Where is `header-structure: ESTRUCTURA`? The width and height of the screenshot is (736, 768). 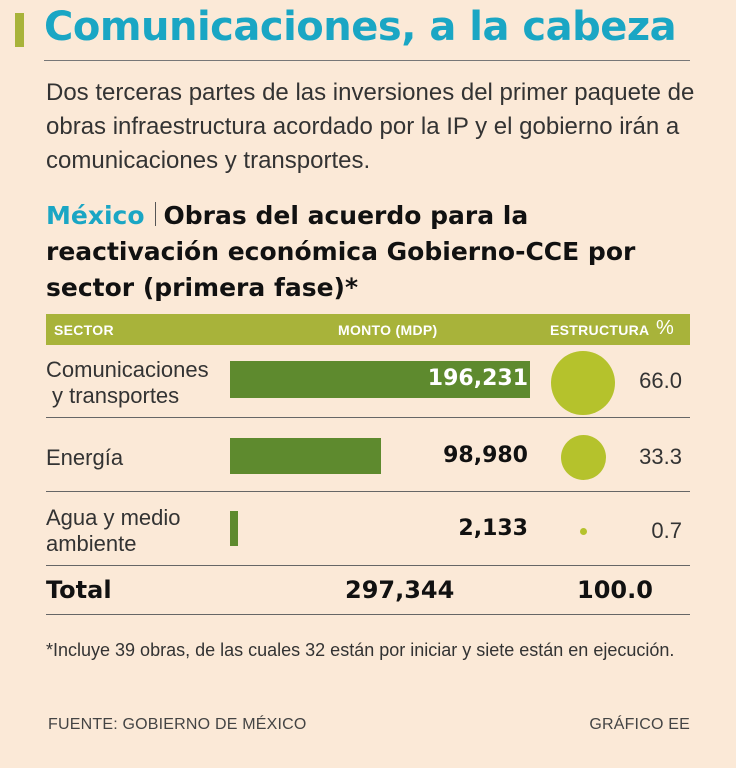 header-structure: ESTRUCTURA is located at coordinates (600, 330).